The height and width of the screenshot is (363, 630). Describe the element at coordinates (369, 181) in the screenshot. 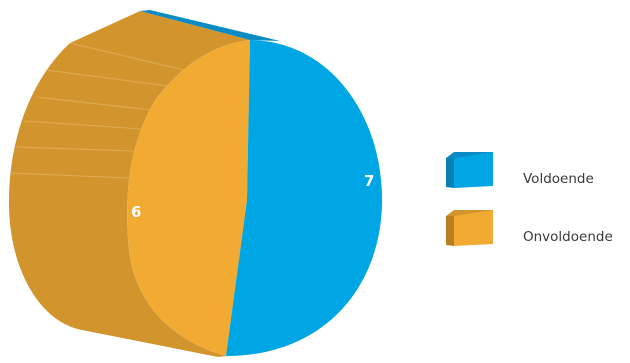

I see `data-label-voldoende: 7` at that location.